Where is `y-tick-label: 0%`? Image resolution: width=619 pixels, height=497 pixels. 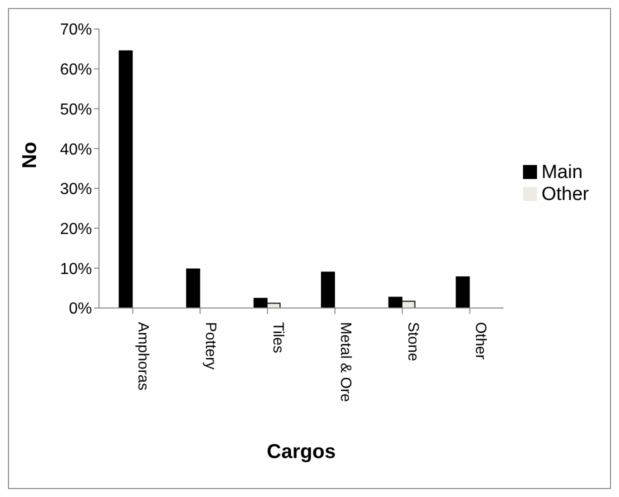
y-tick-label: 0% is located at coordinates (80, 309).